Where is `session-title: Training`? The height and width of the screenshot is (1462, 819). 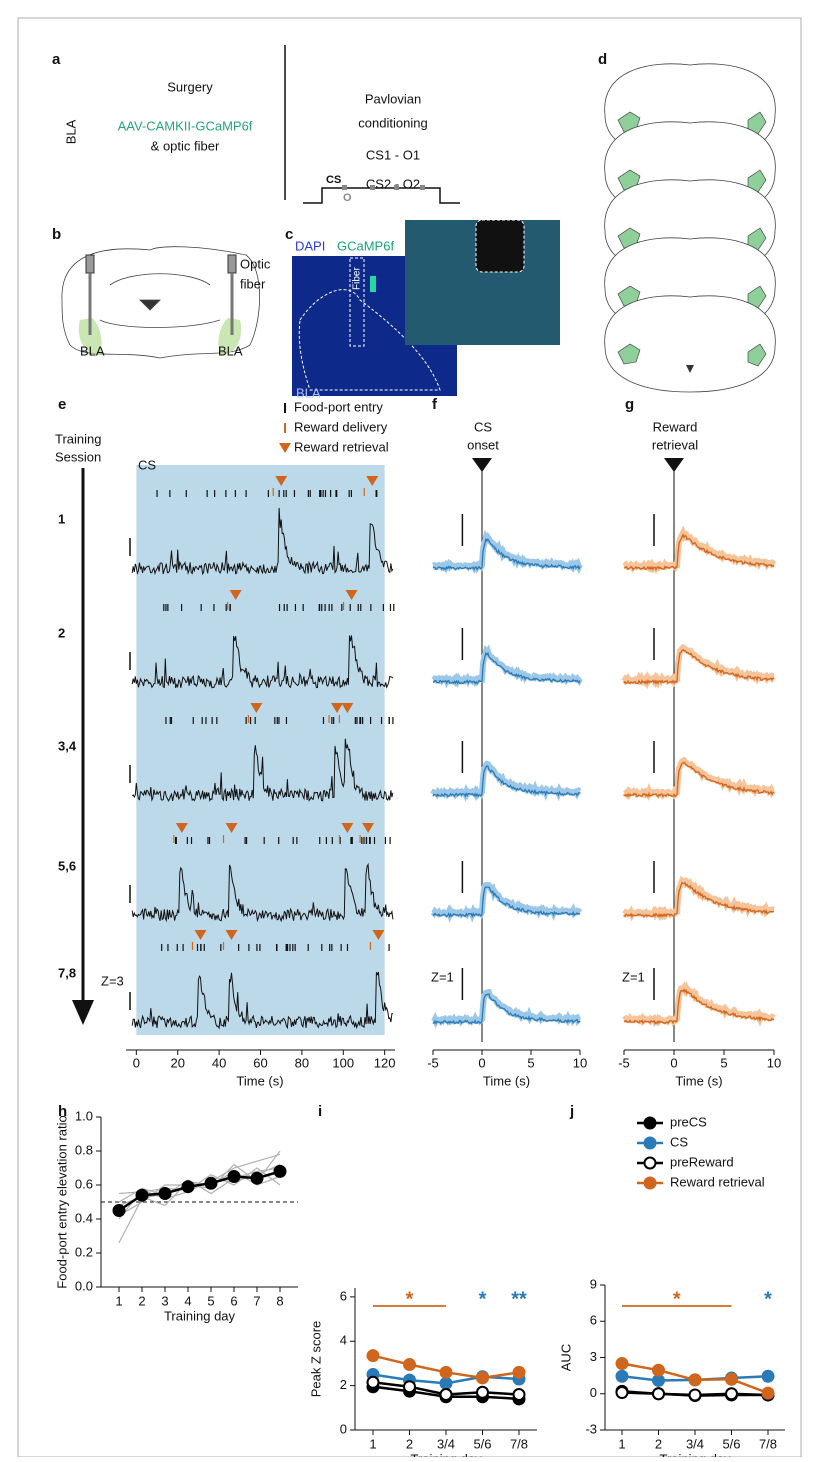 session-title: Training is located at coordinates (78, 438).